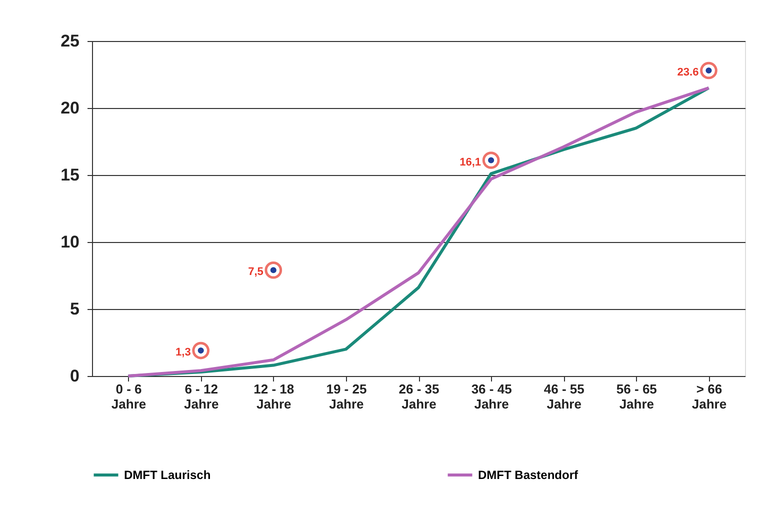 Image resolution: width=763 pixels, height=507 pixels. What do you see at coordinates (636, 397) in the screenshot?
I see `x-tick-label: 56 - 65 Jahre` at bounding box center [636, 397].